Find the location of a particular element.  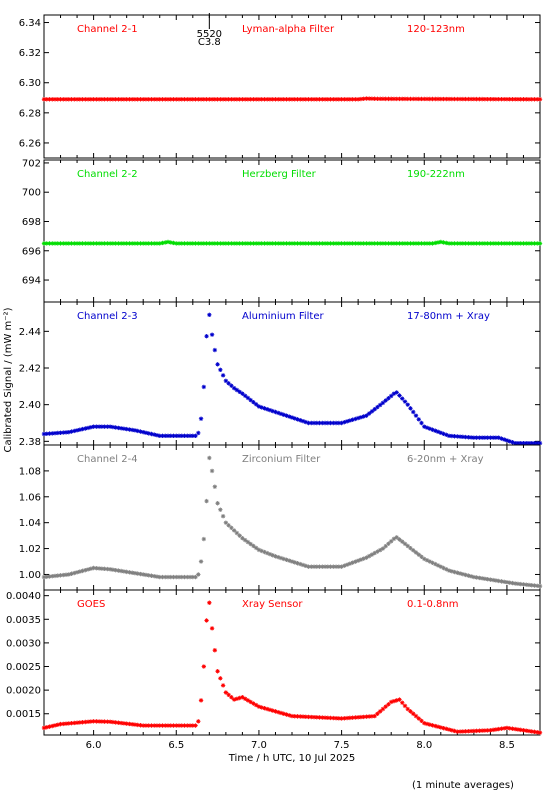

y-tick-label: 0.0025 is located at coordinates (23, 667).